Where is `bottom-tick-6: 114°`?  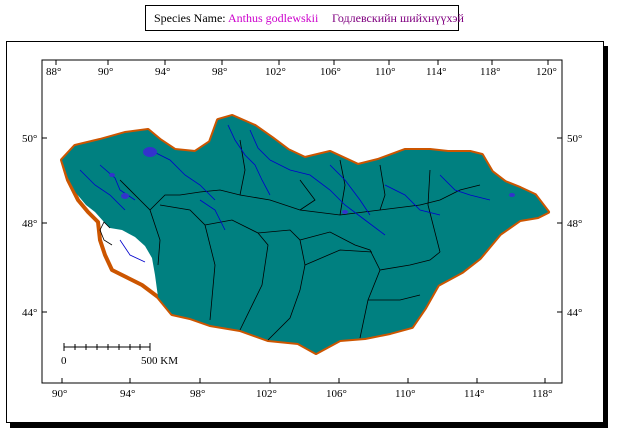
bottom-tick-6: 114° is located at coordinates (474, 394).